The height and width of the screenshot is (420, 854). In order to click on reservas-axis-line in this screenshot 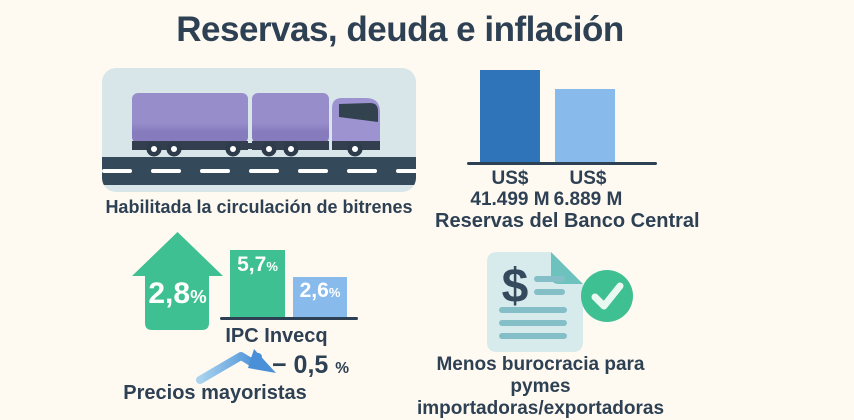, I will do `click(562, 163)`.